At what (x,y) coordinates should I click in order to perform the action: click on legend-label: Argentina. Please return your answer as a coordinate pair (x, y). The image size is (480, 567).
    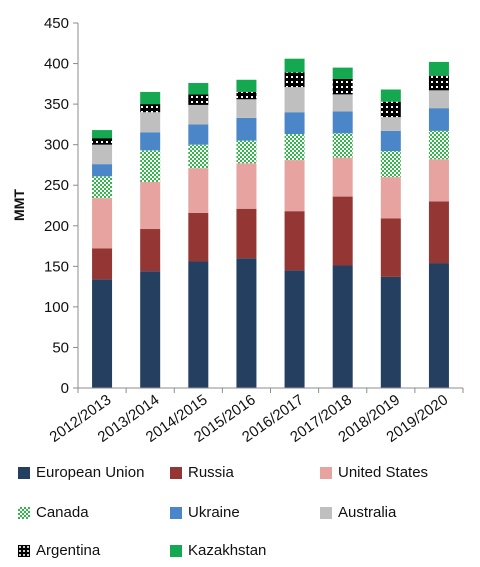
    Looking at the image, I should click on (68, 550).